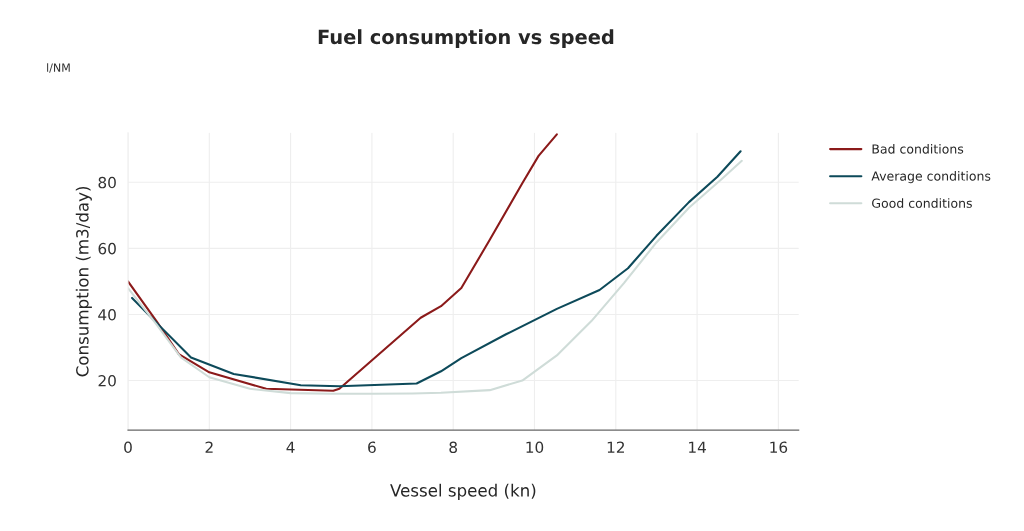  What do you see at coordinates (209, 447) in the screenshot?
I see `x-tick-label: 2` at bounding box center [209, 447].